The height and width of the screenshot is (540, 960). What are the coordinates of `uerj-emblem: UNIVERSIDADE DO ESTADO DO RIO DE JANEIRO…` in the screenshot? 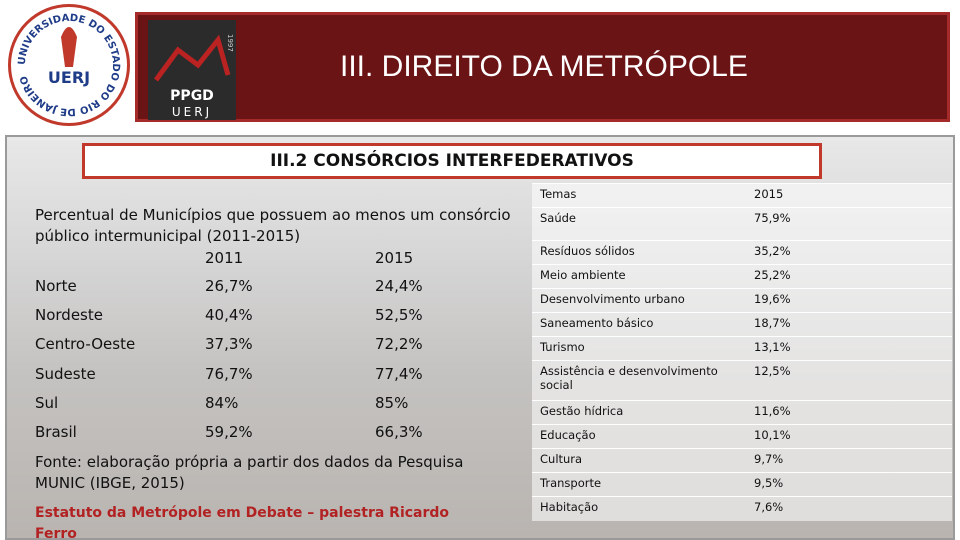 It's located at (69, 65).